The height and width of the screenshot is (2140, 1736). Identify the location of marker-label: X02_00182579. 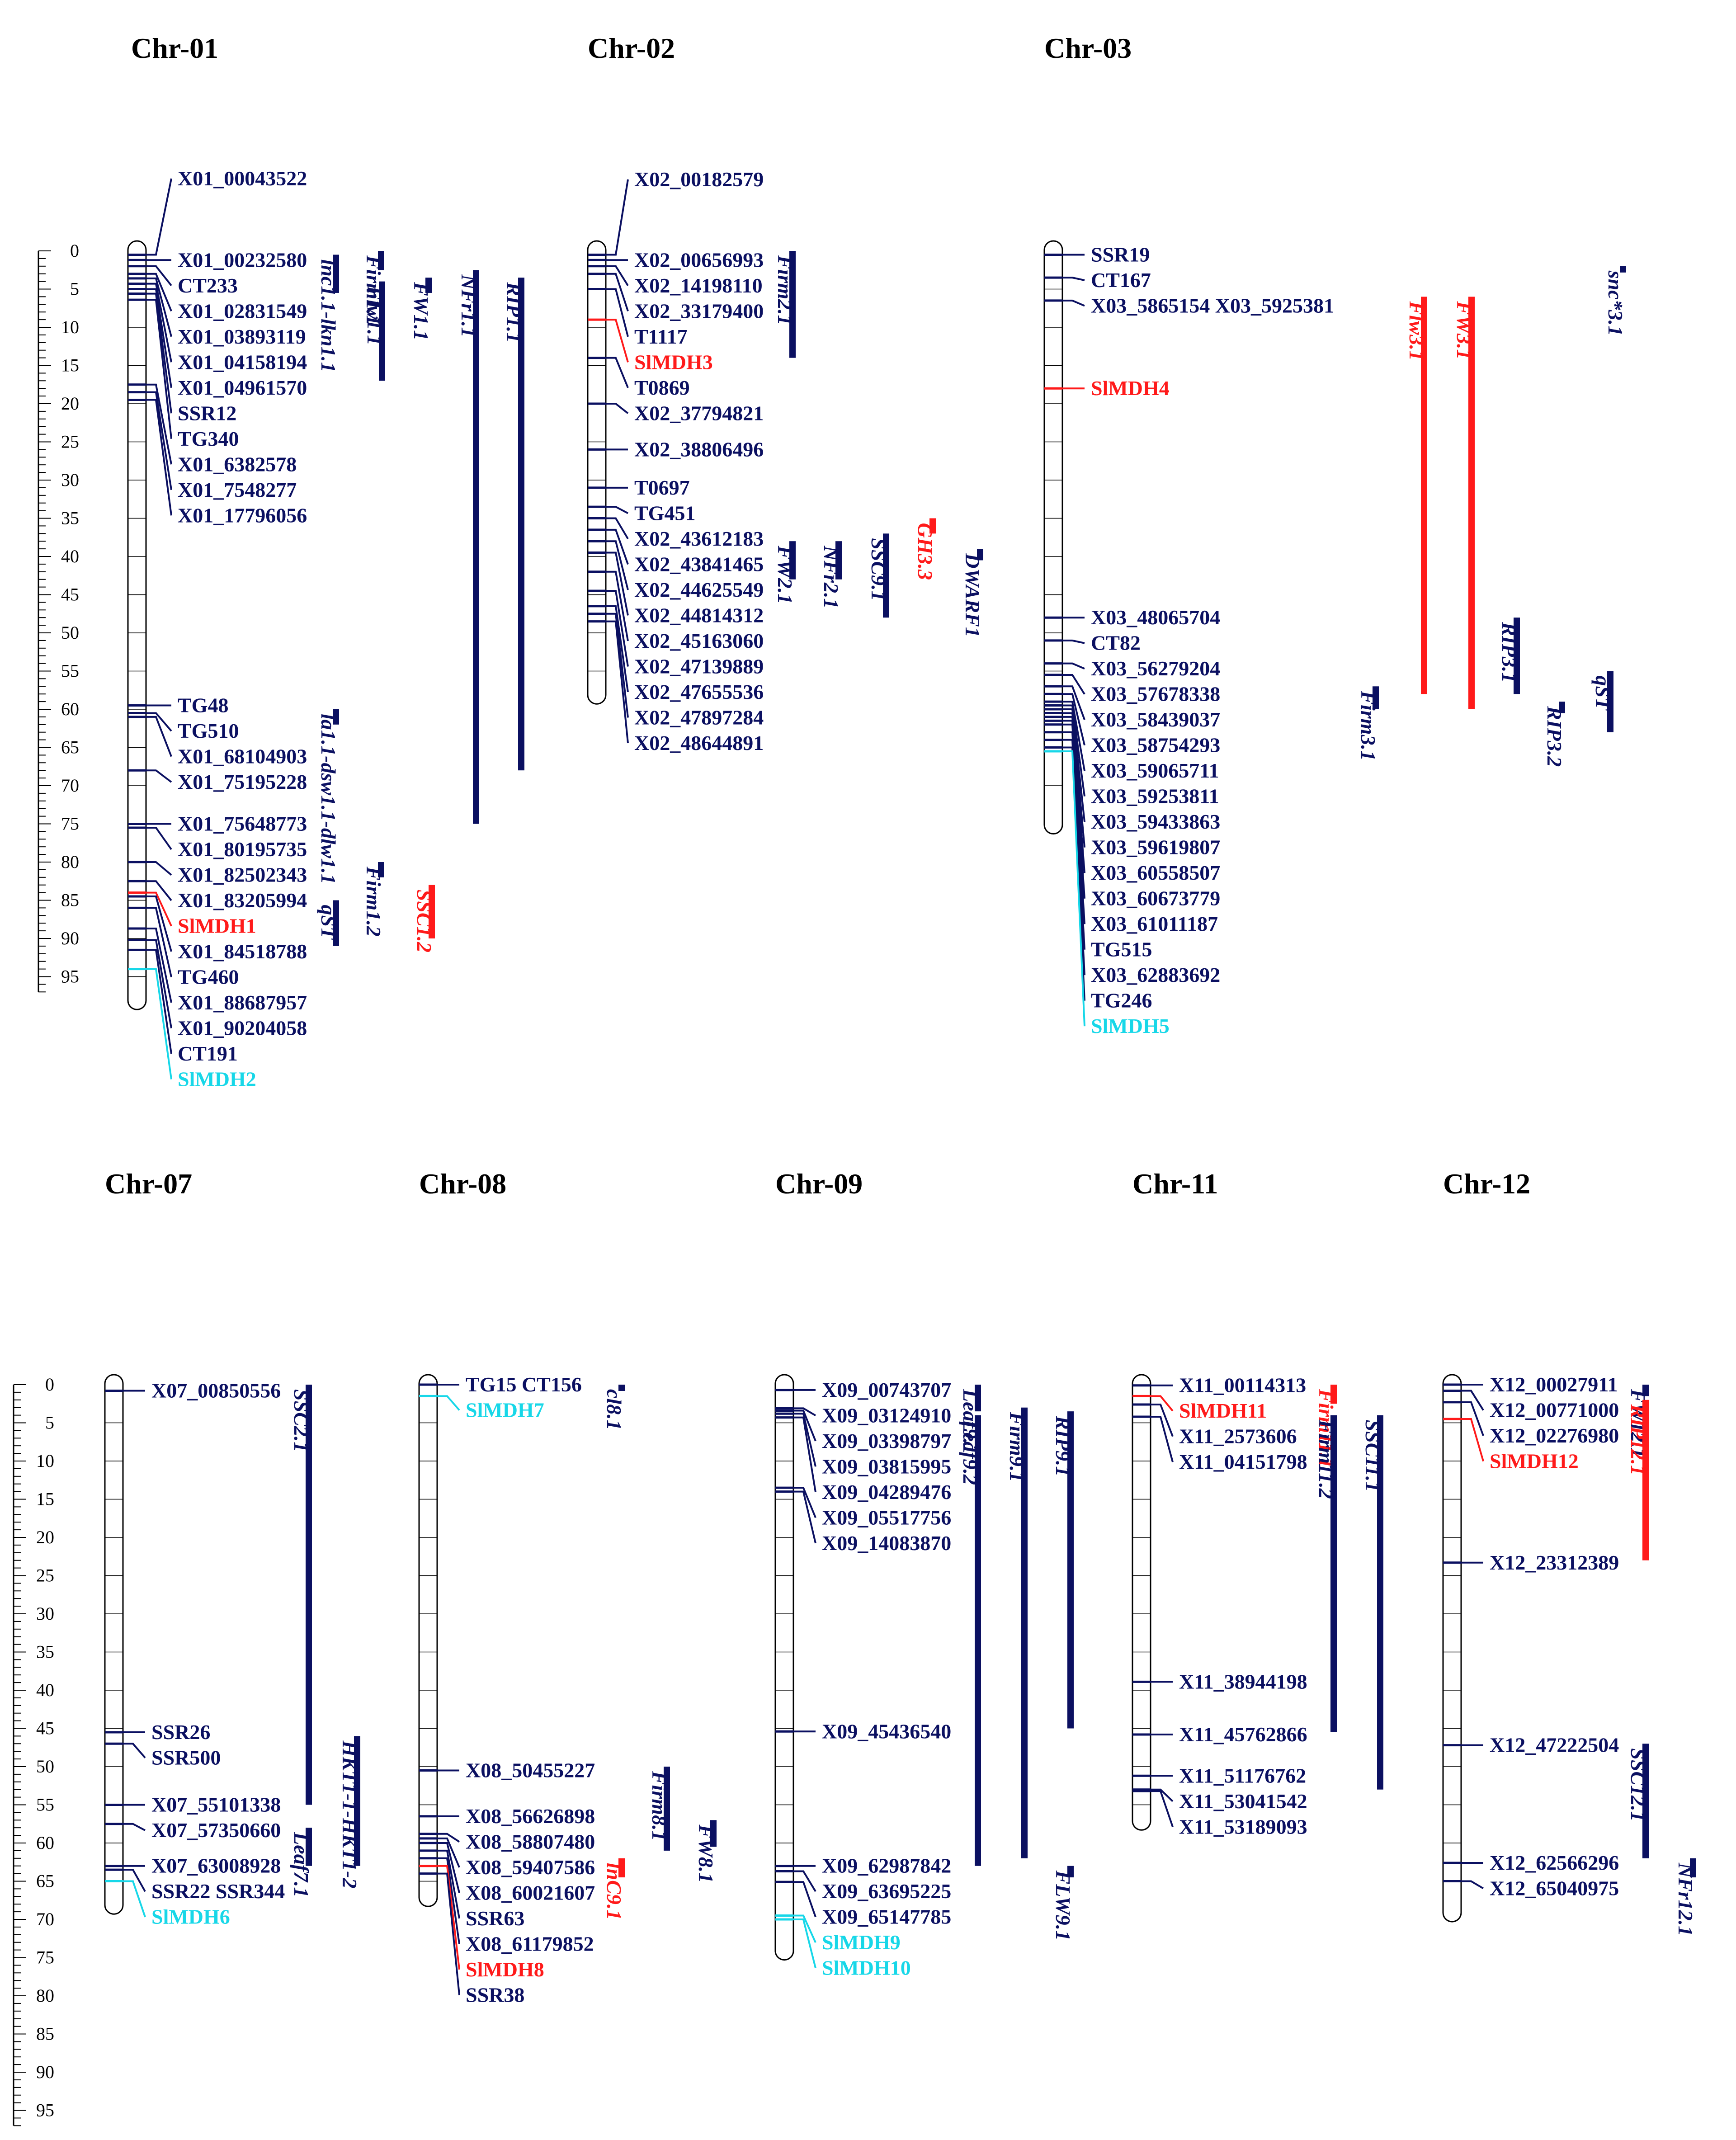
(699, 179).